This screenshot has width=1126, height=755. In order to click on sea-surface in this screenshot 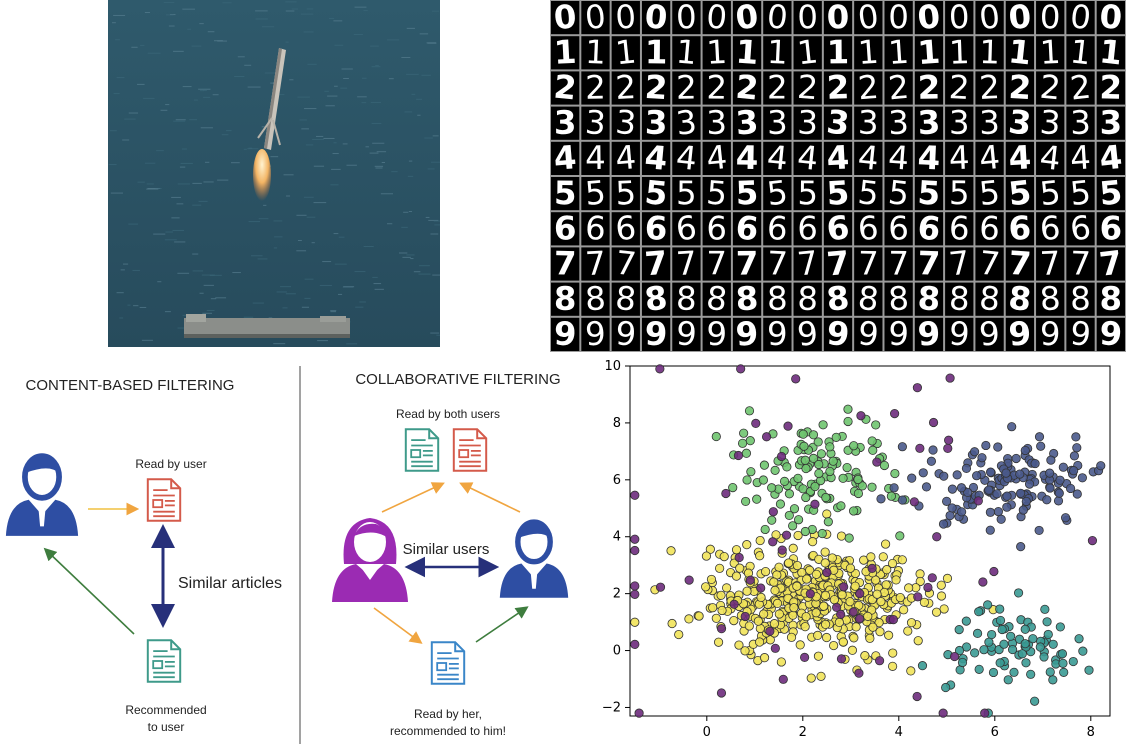, I will do `click(274, 173)`.